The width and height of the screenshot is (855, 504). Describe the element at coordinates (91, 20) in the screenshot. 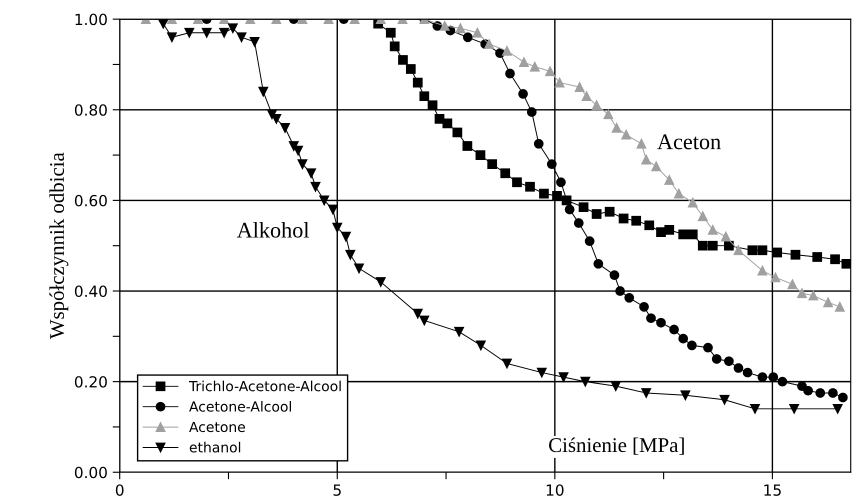

I see `y-tick-label: 1.00` at that location.